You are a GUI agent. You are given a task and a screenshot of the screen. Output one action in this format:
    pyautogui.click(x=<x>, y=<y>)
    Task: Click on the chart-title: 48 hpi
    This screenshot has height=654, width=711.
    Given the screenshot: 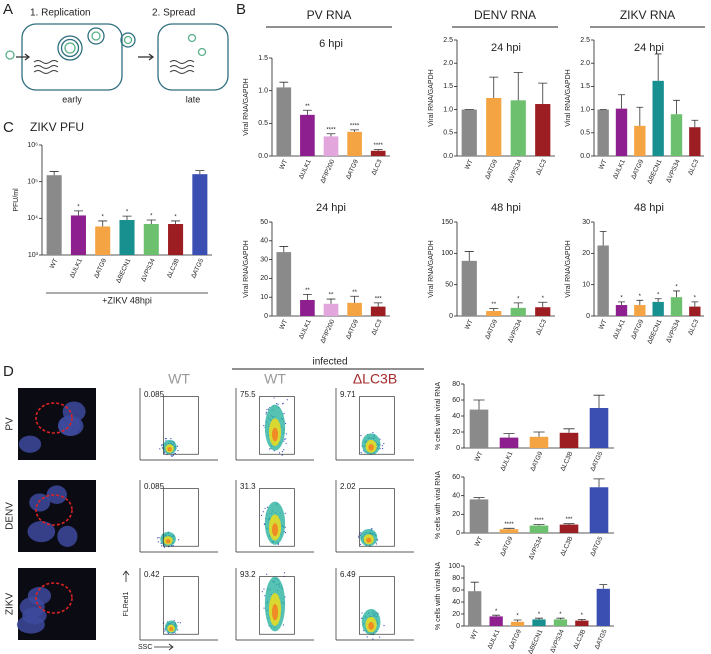 What is the action you would take?
    pyautogui.click(x=506, y=208)
    